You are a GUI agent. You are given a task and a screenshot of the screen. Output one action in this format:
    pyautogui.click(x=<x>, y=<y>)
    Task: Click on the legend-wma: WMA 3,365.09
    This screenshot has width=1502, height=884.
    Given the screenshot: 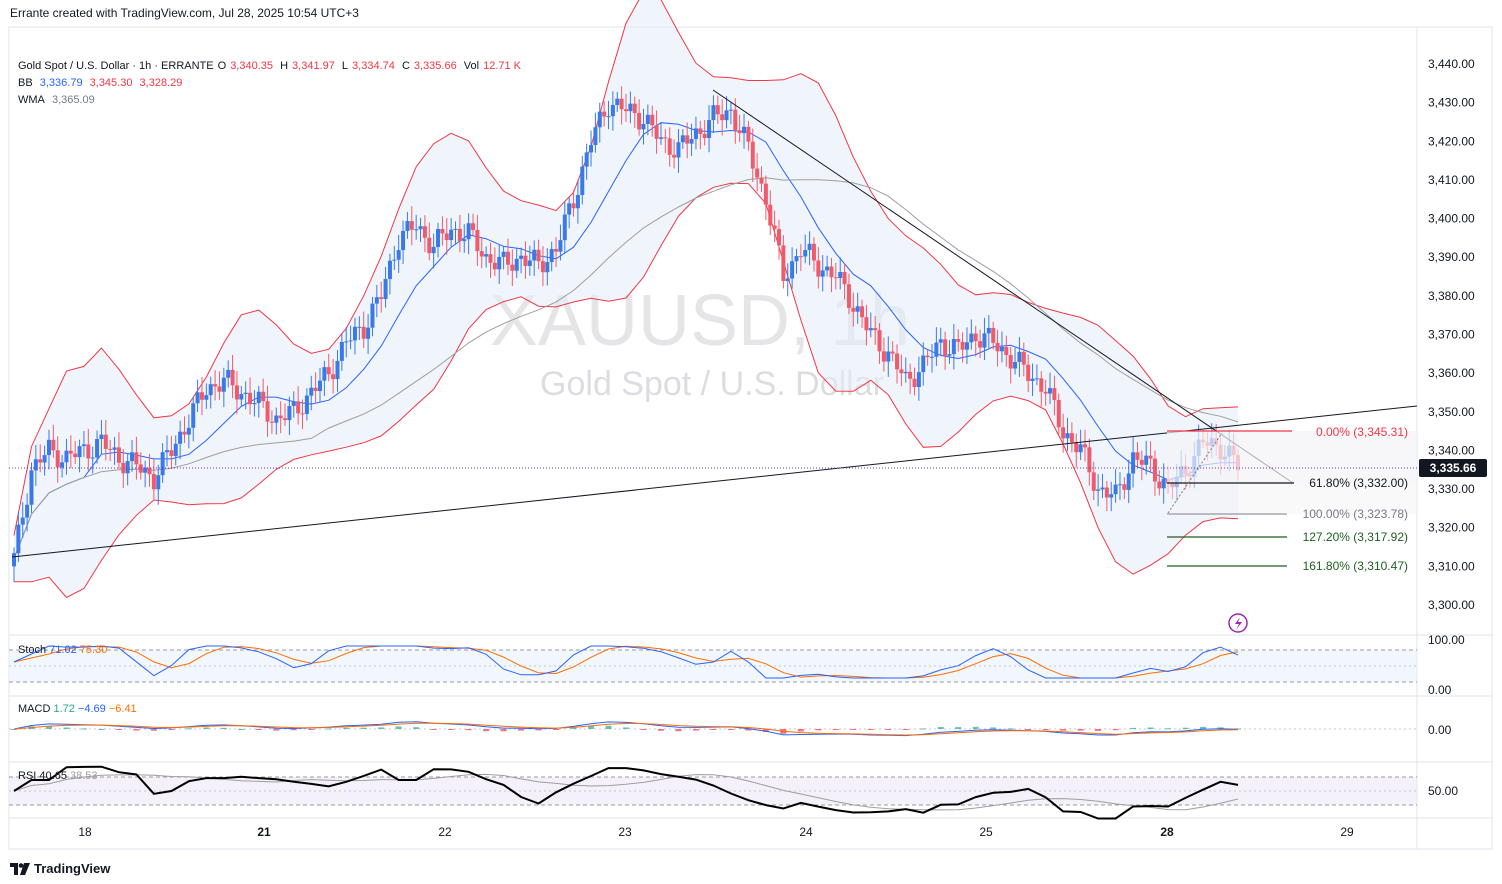 What is the action you would take?
    pyautogui.click(x=58, y=100)
    